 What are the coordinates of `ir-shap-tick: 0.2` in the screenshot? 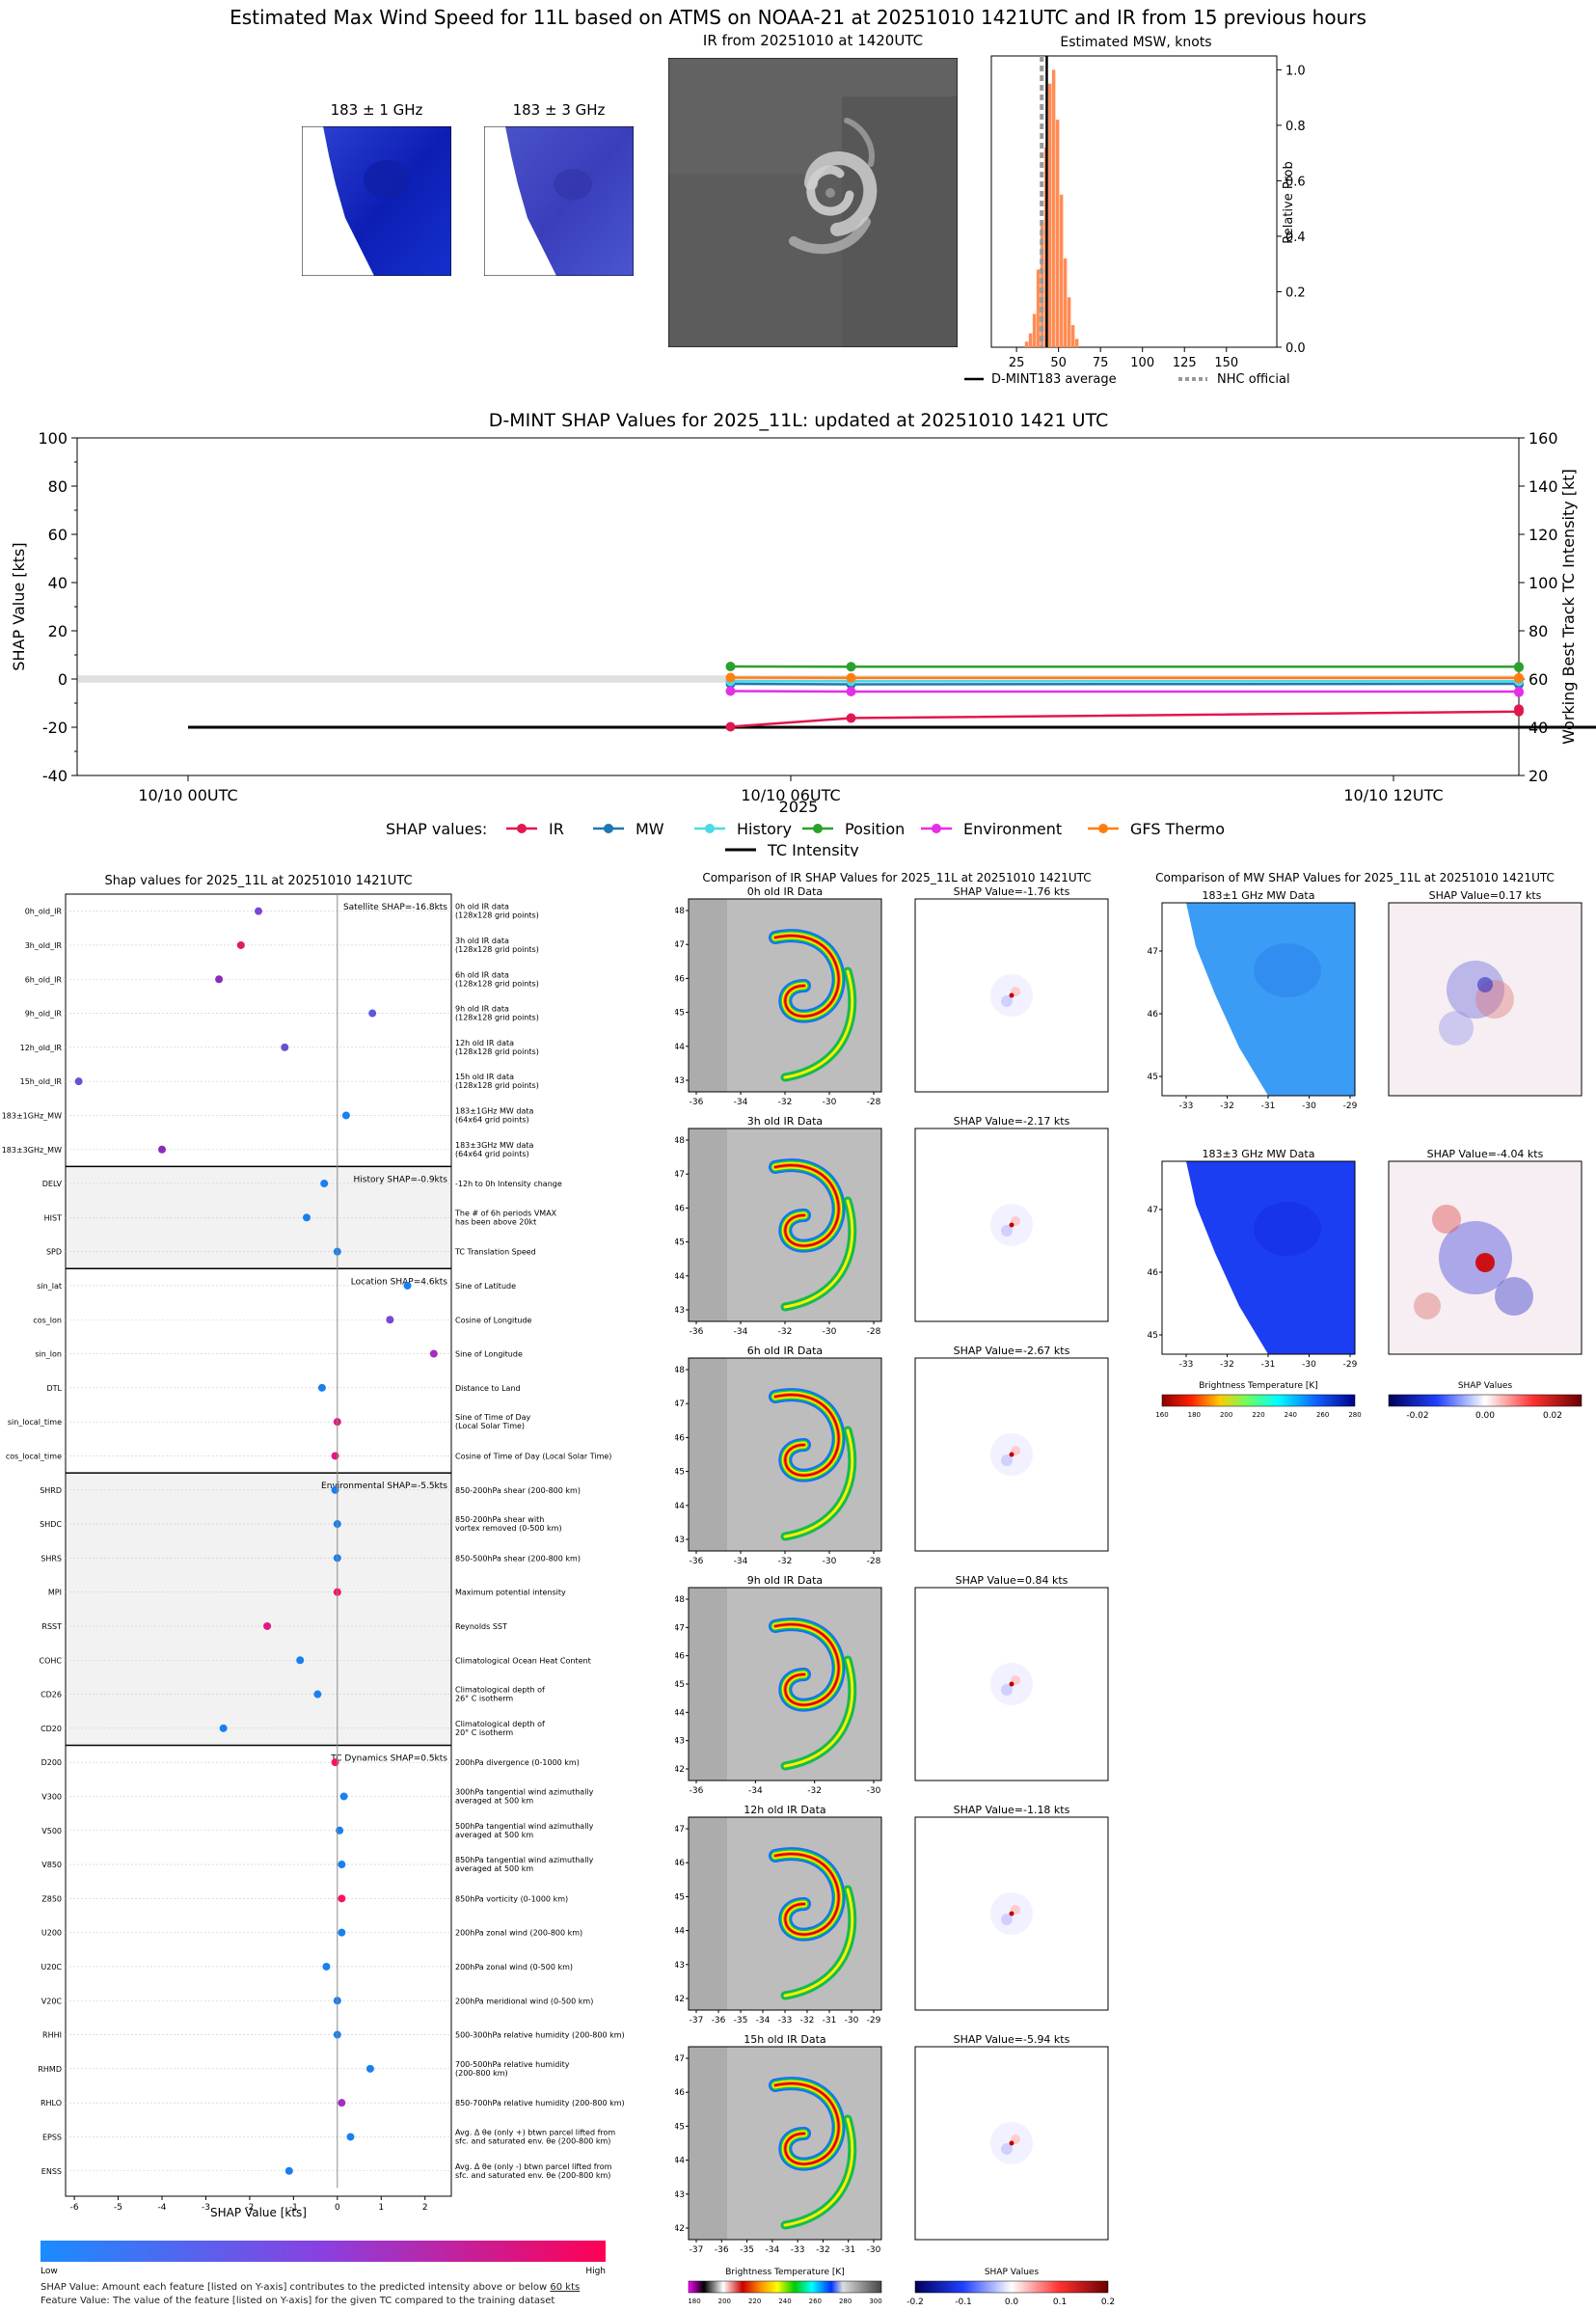 It's located at (1108, 2302).